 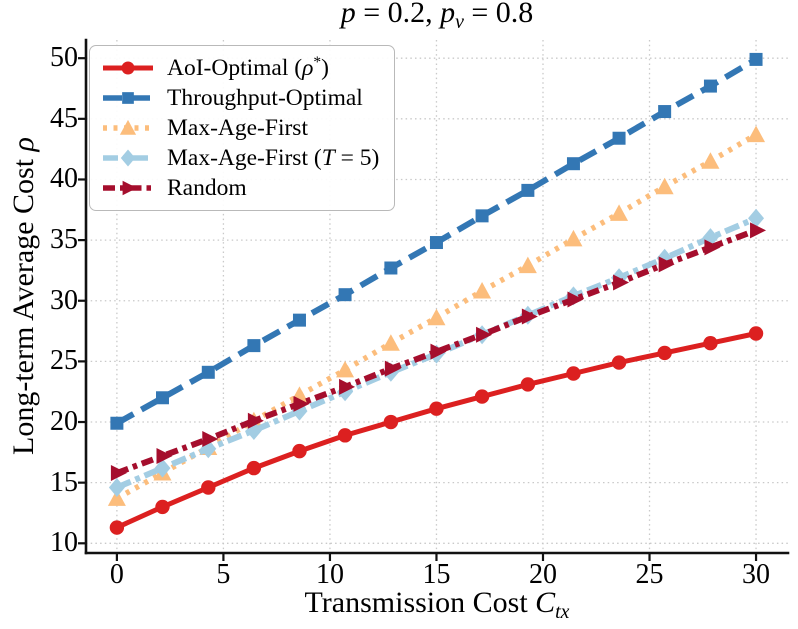 I want to click on legend-item: Max-Age-First, so click(x=240, y=128).